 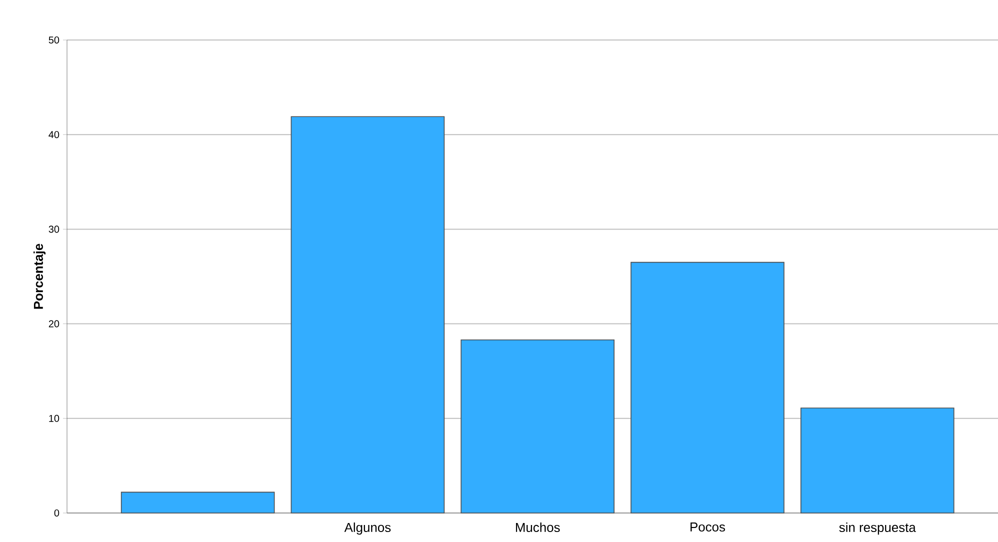 What do you see at coordinates (54, 134) in the screenshot?
I see `y-tick-label: 40` at bounding box center [54, 134].